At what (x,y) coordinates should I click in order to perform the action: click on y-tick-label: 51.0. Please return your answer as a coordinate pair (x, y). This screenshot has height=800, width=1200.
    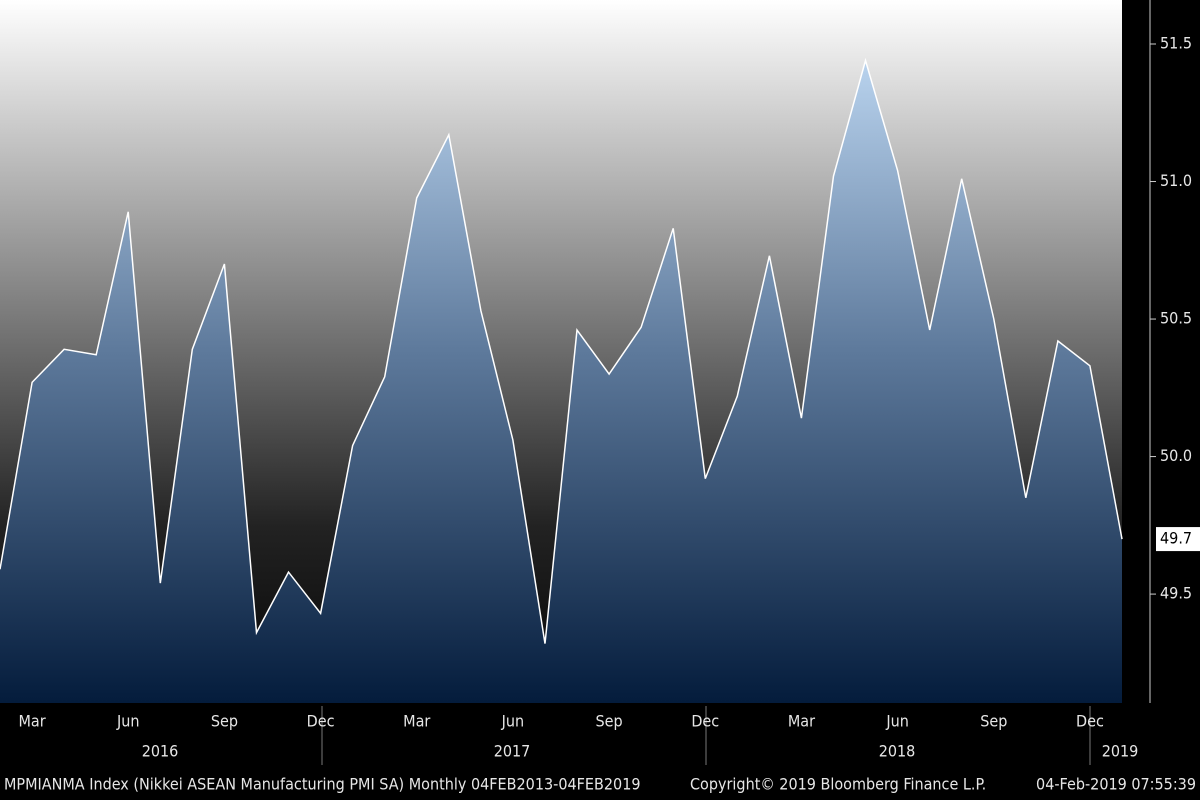
    Looking at the image, I should click on (1176, 180).